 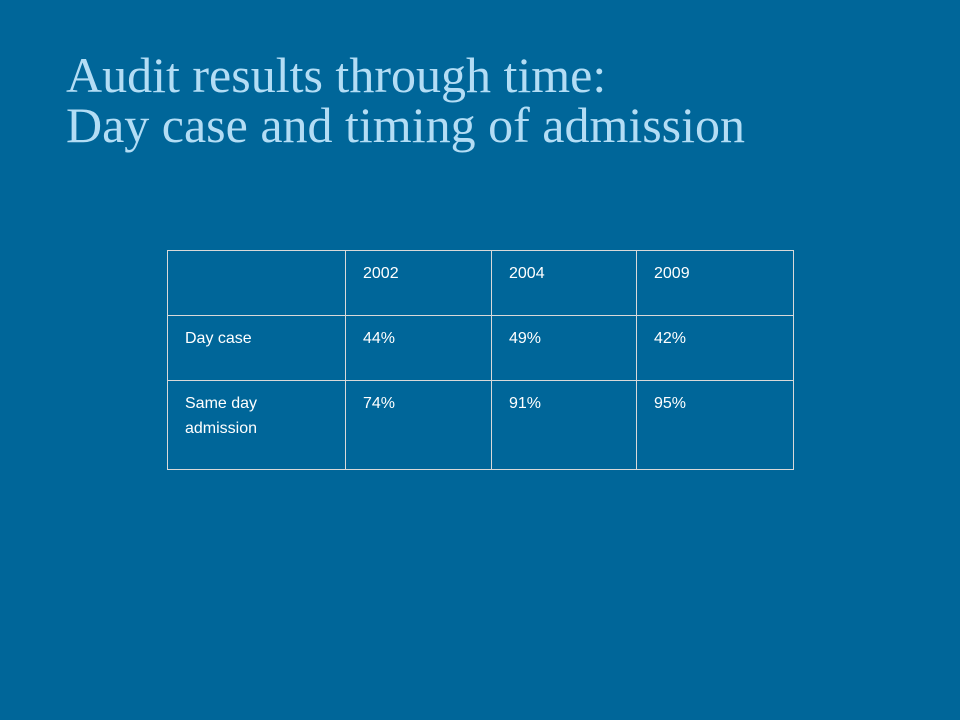 I want to click on table-cell: 49%, so click(x=564, y=348).